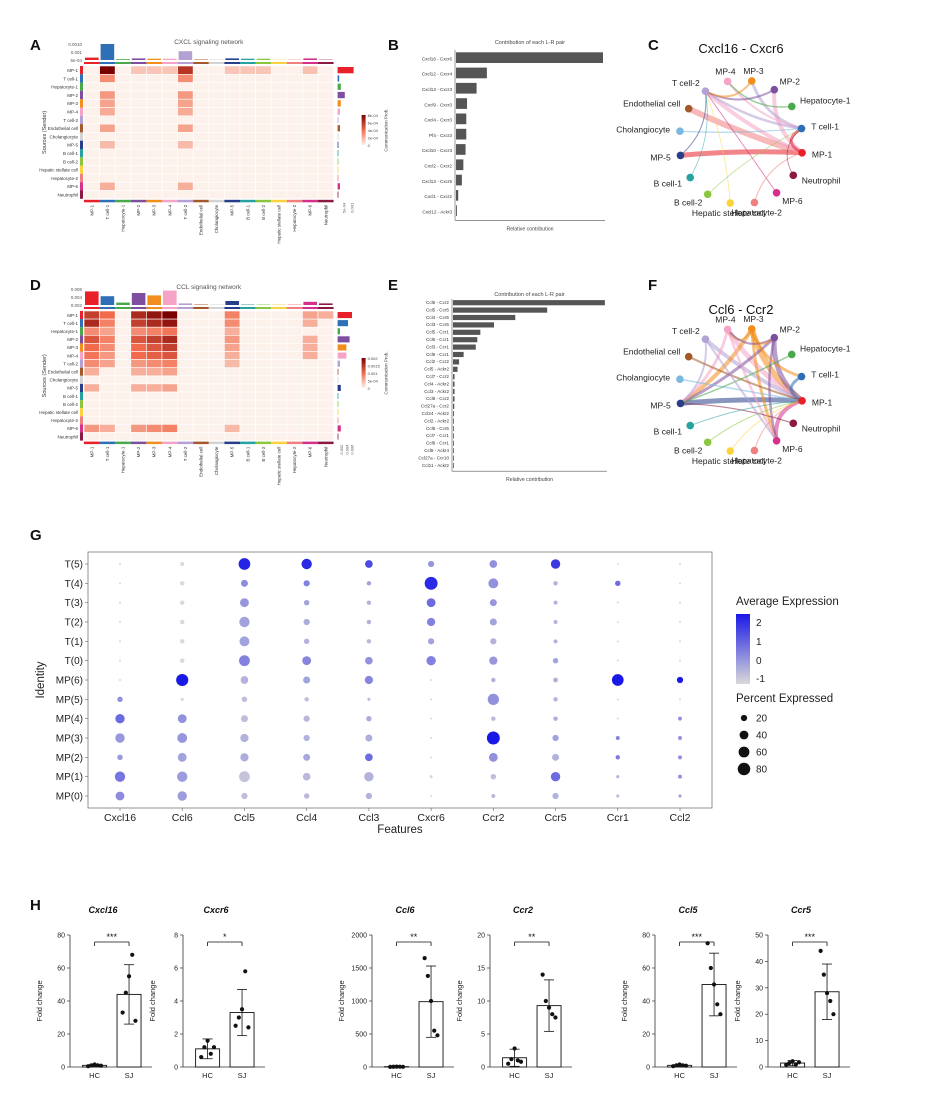  What do you see at coordinates (437, 398) in the screenshot?
I see `hbar-category: Ccl8 - Ccr2` at bounding box center [437, 398].